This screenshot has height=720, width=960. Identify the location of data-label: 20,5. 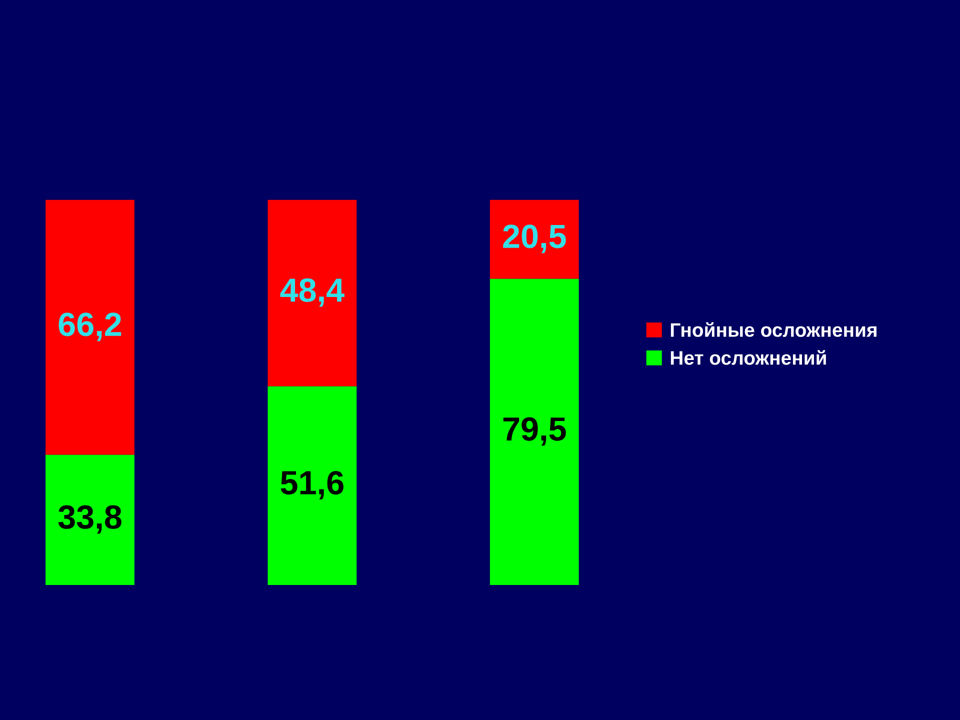
(534, 239).